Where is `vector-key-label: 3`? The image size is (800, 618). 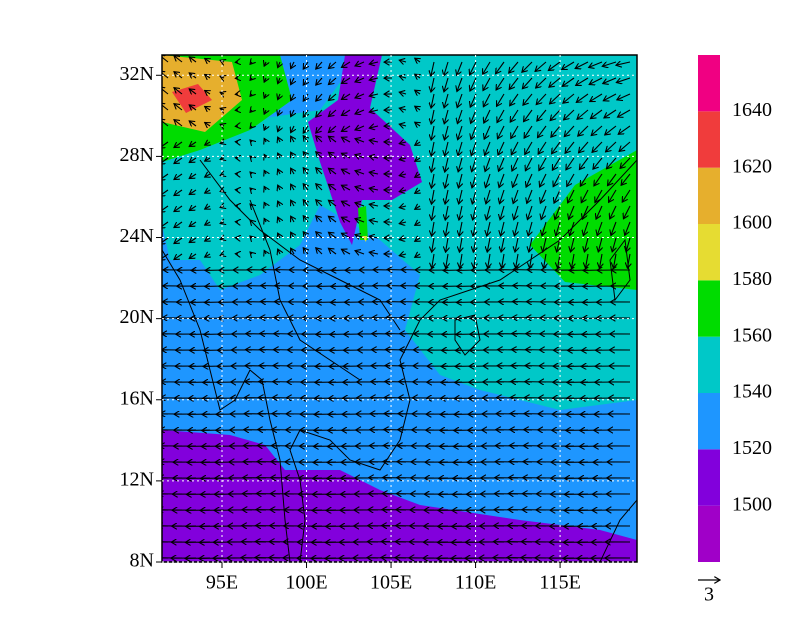
vector-key-label: 3 is located at coordinates (709, 595).